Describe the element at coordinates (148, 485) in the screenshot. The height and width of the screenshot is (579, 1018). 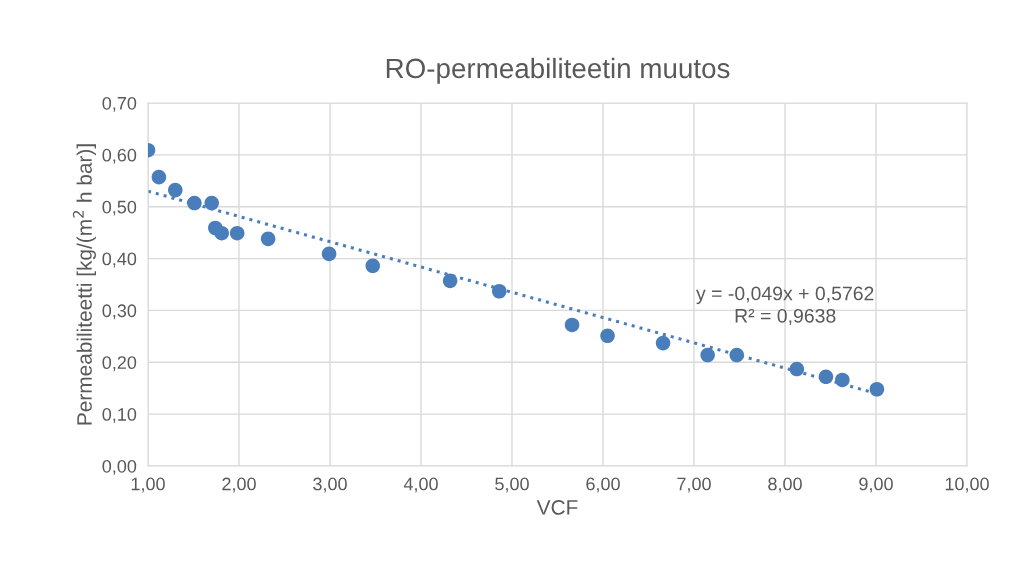
I see `x-tick-label: 1,00` at that location.